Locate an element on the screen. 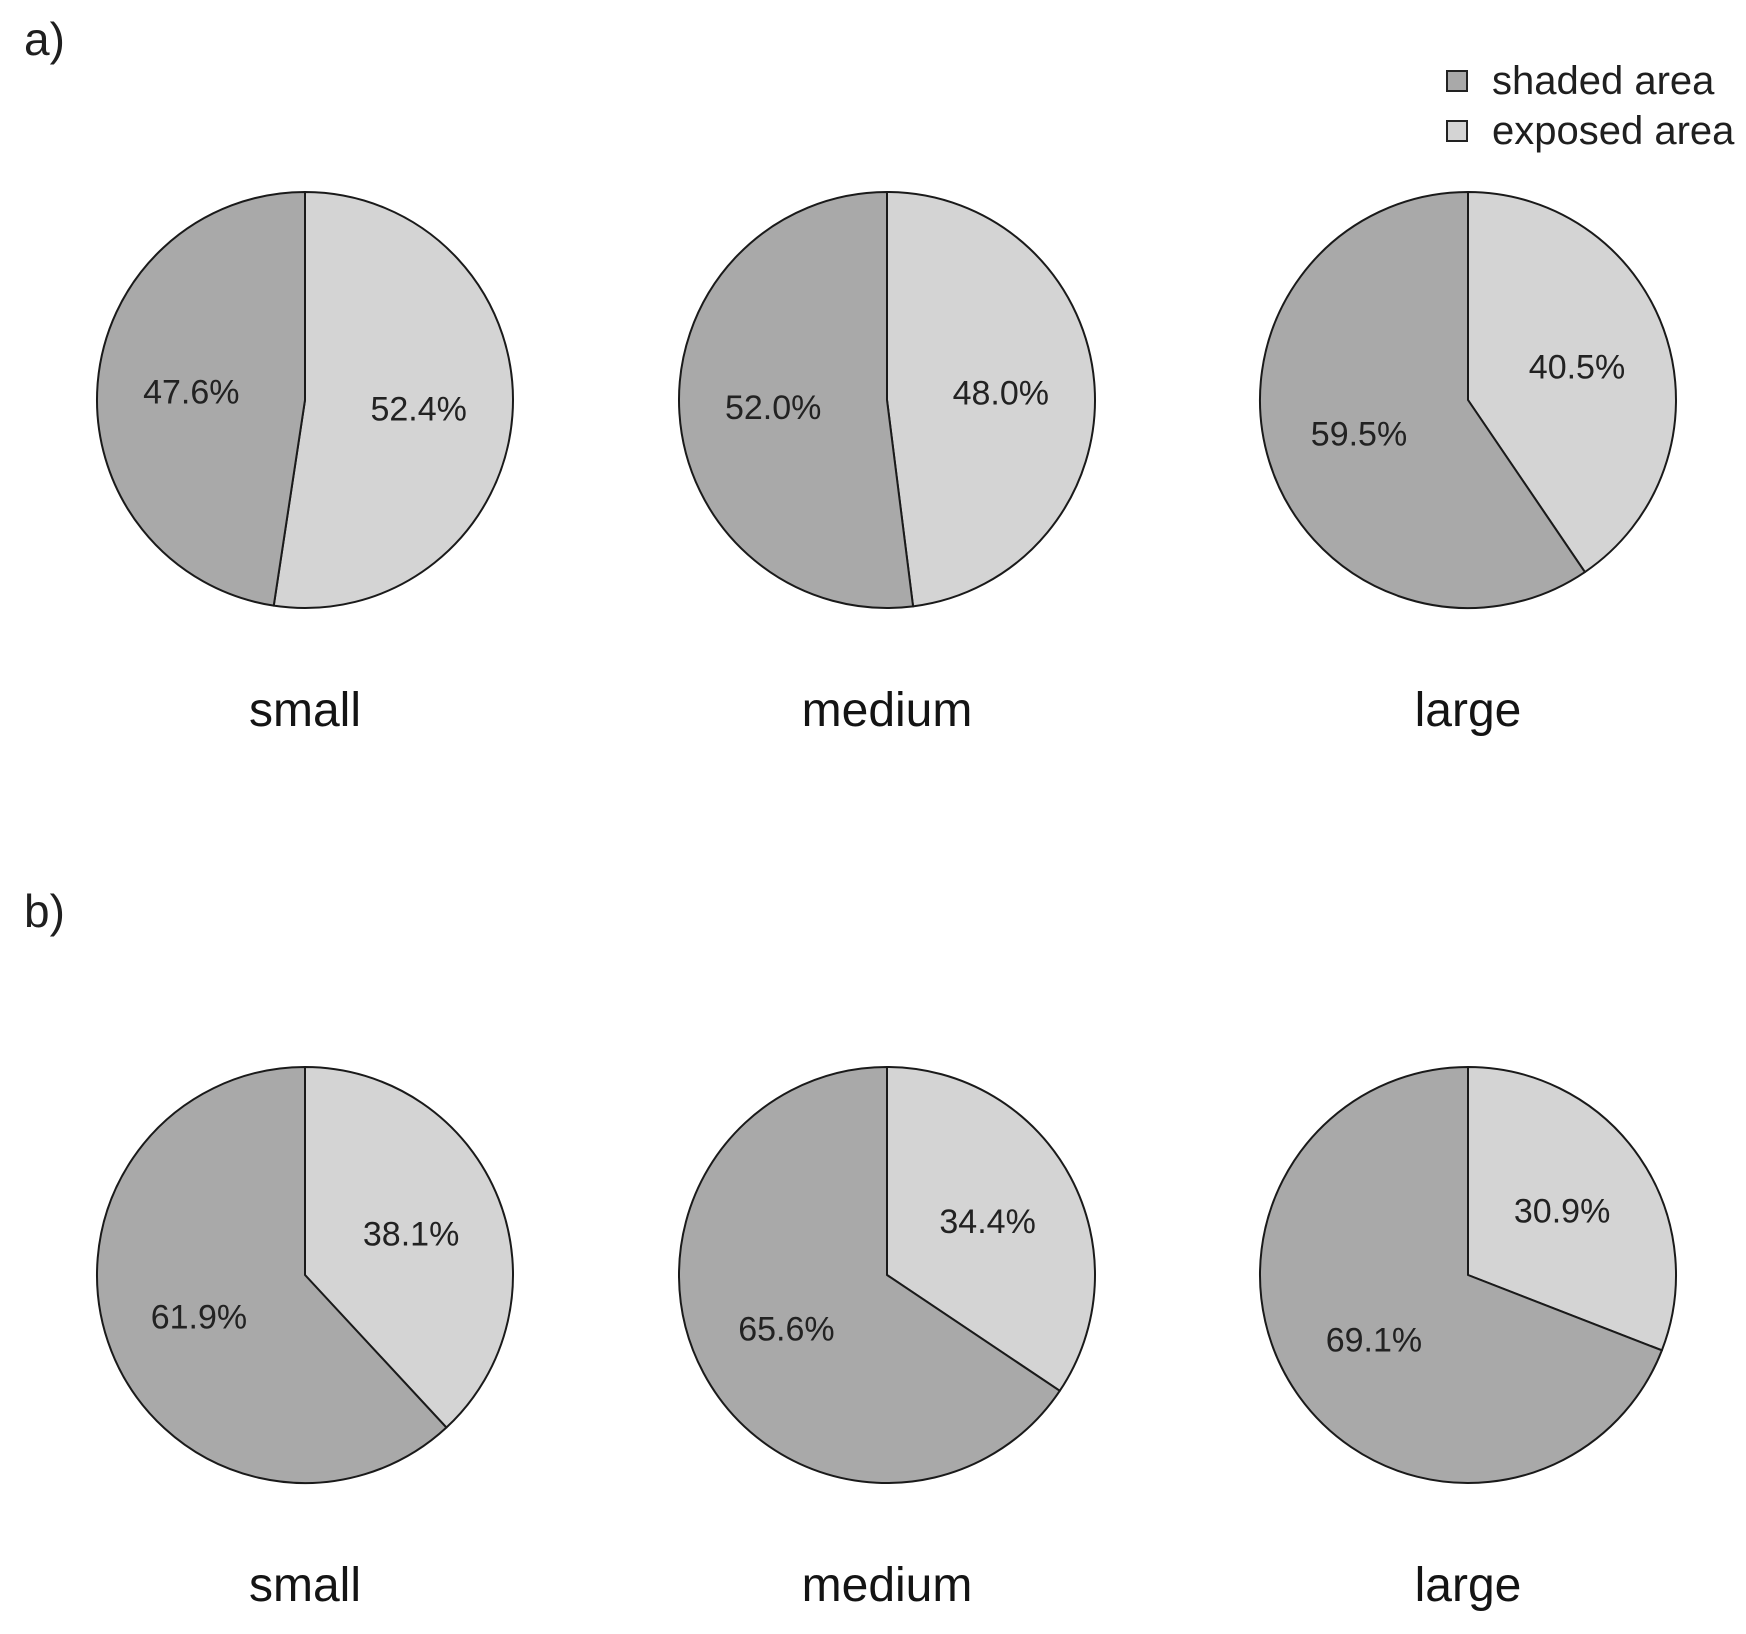 Image resolution: width=1746 pixels, height=1634 pixels. legend-label-shaded: shaded area is located at coordinates (1603, 81).